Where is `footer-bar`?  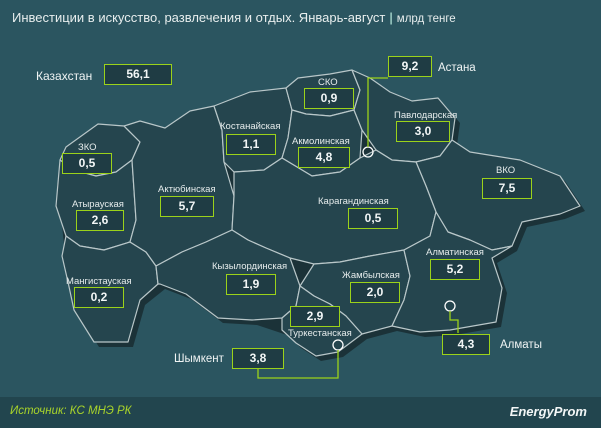
footer-bar is located at coordinates (300, 412).